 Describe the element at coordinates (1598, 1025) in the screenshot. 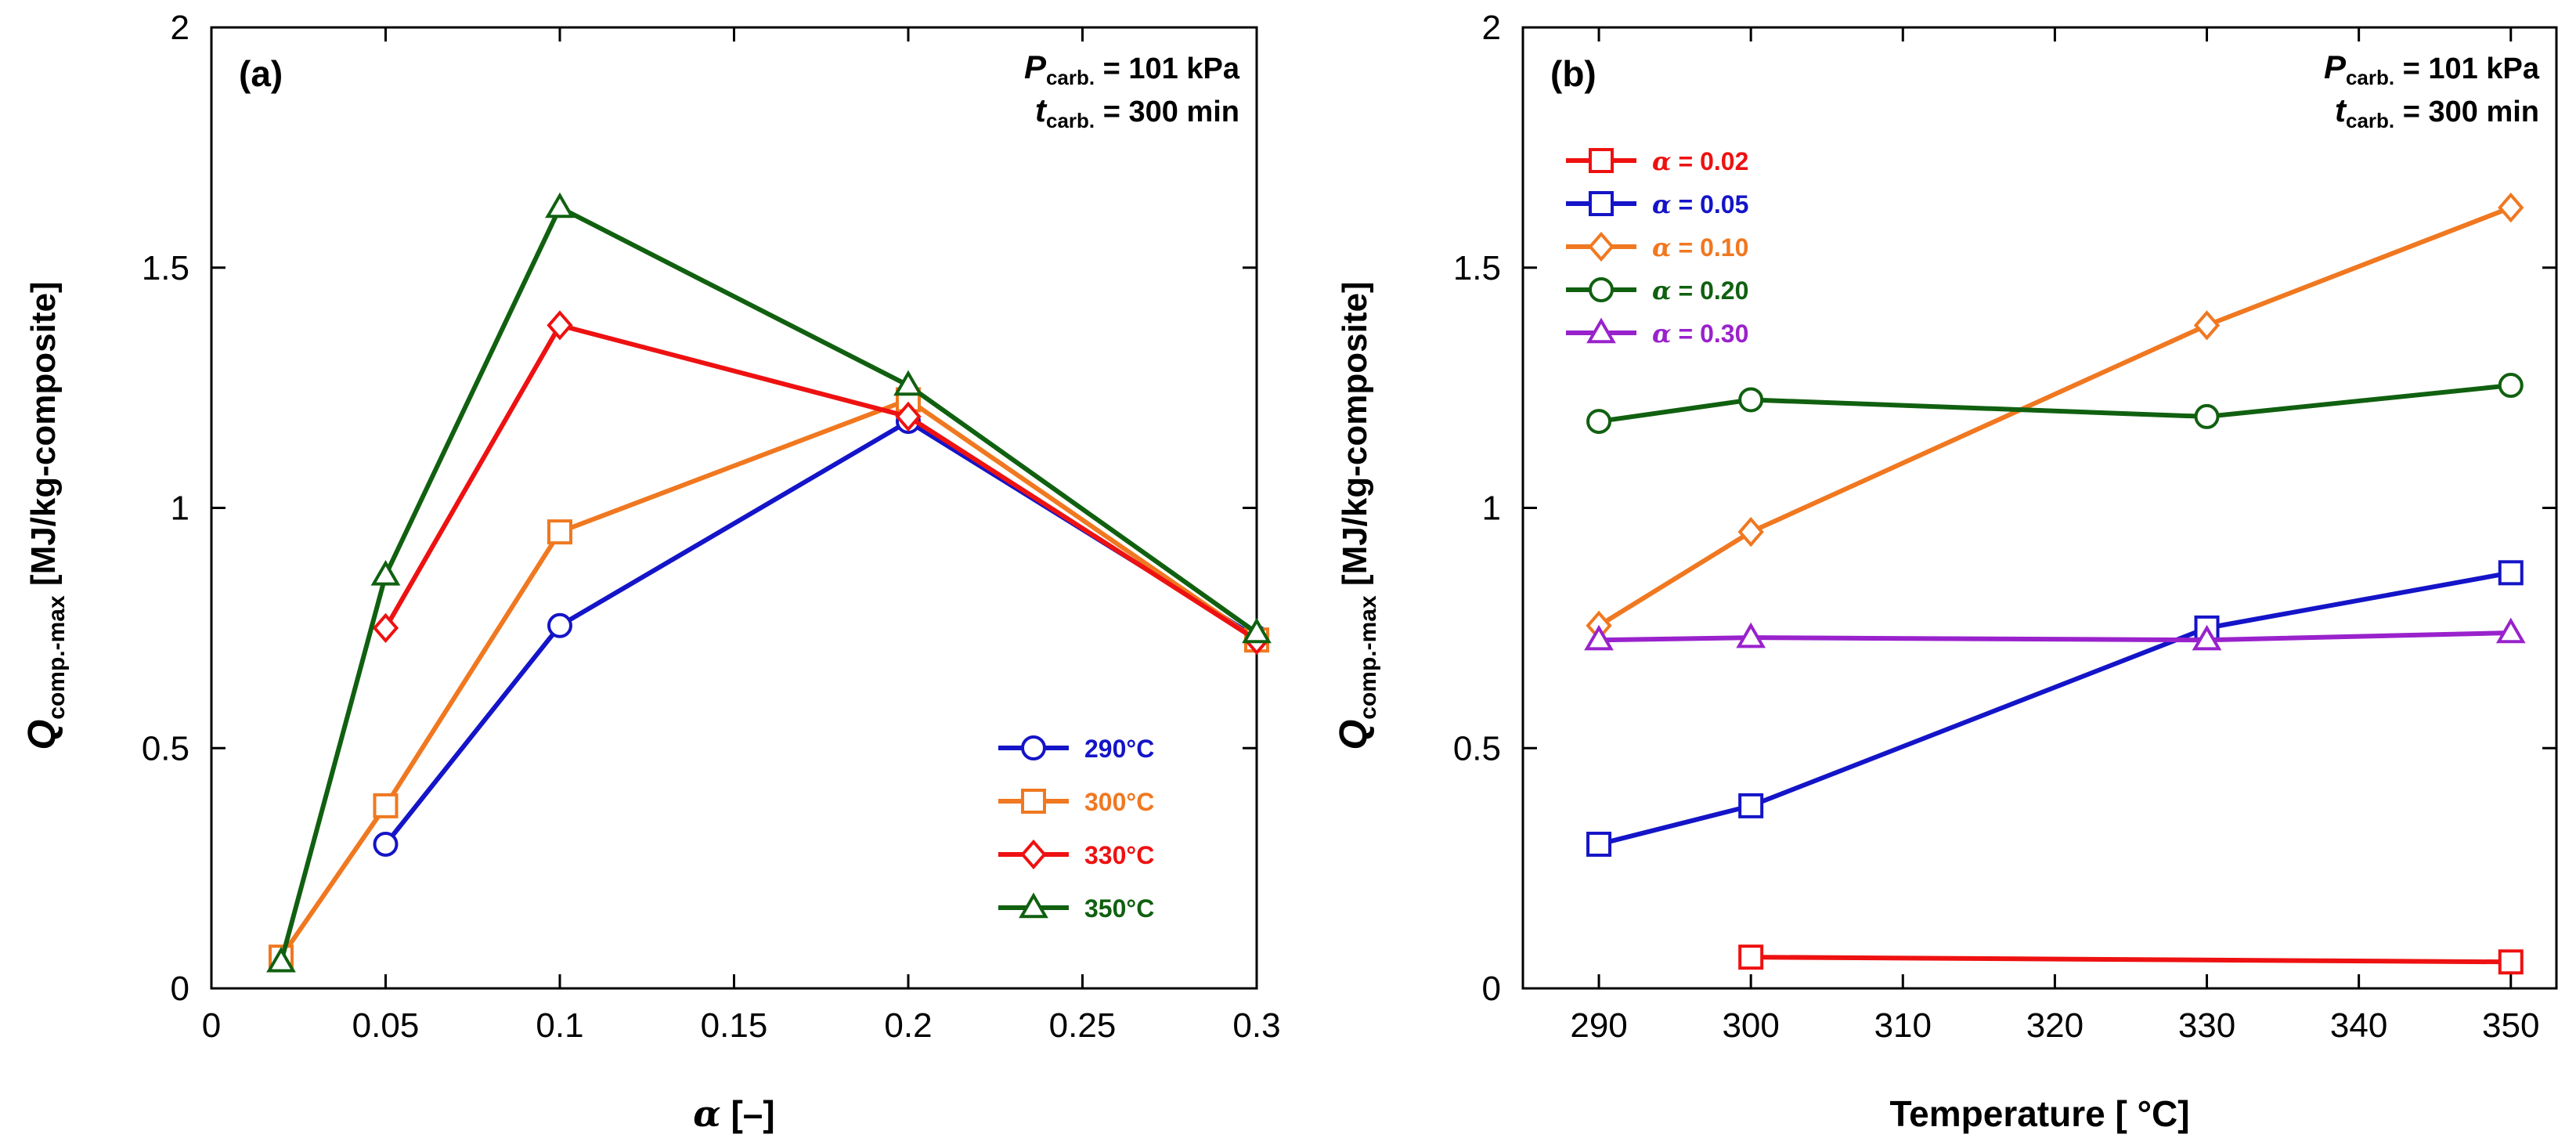

I see `x-tick-label: 290` at that location.